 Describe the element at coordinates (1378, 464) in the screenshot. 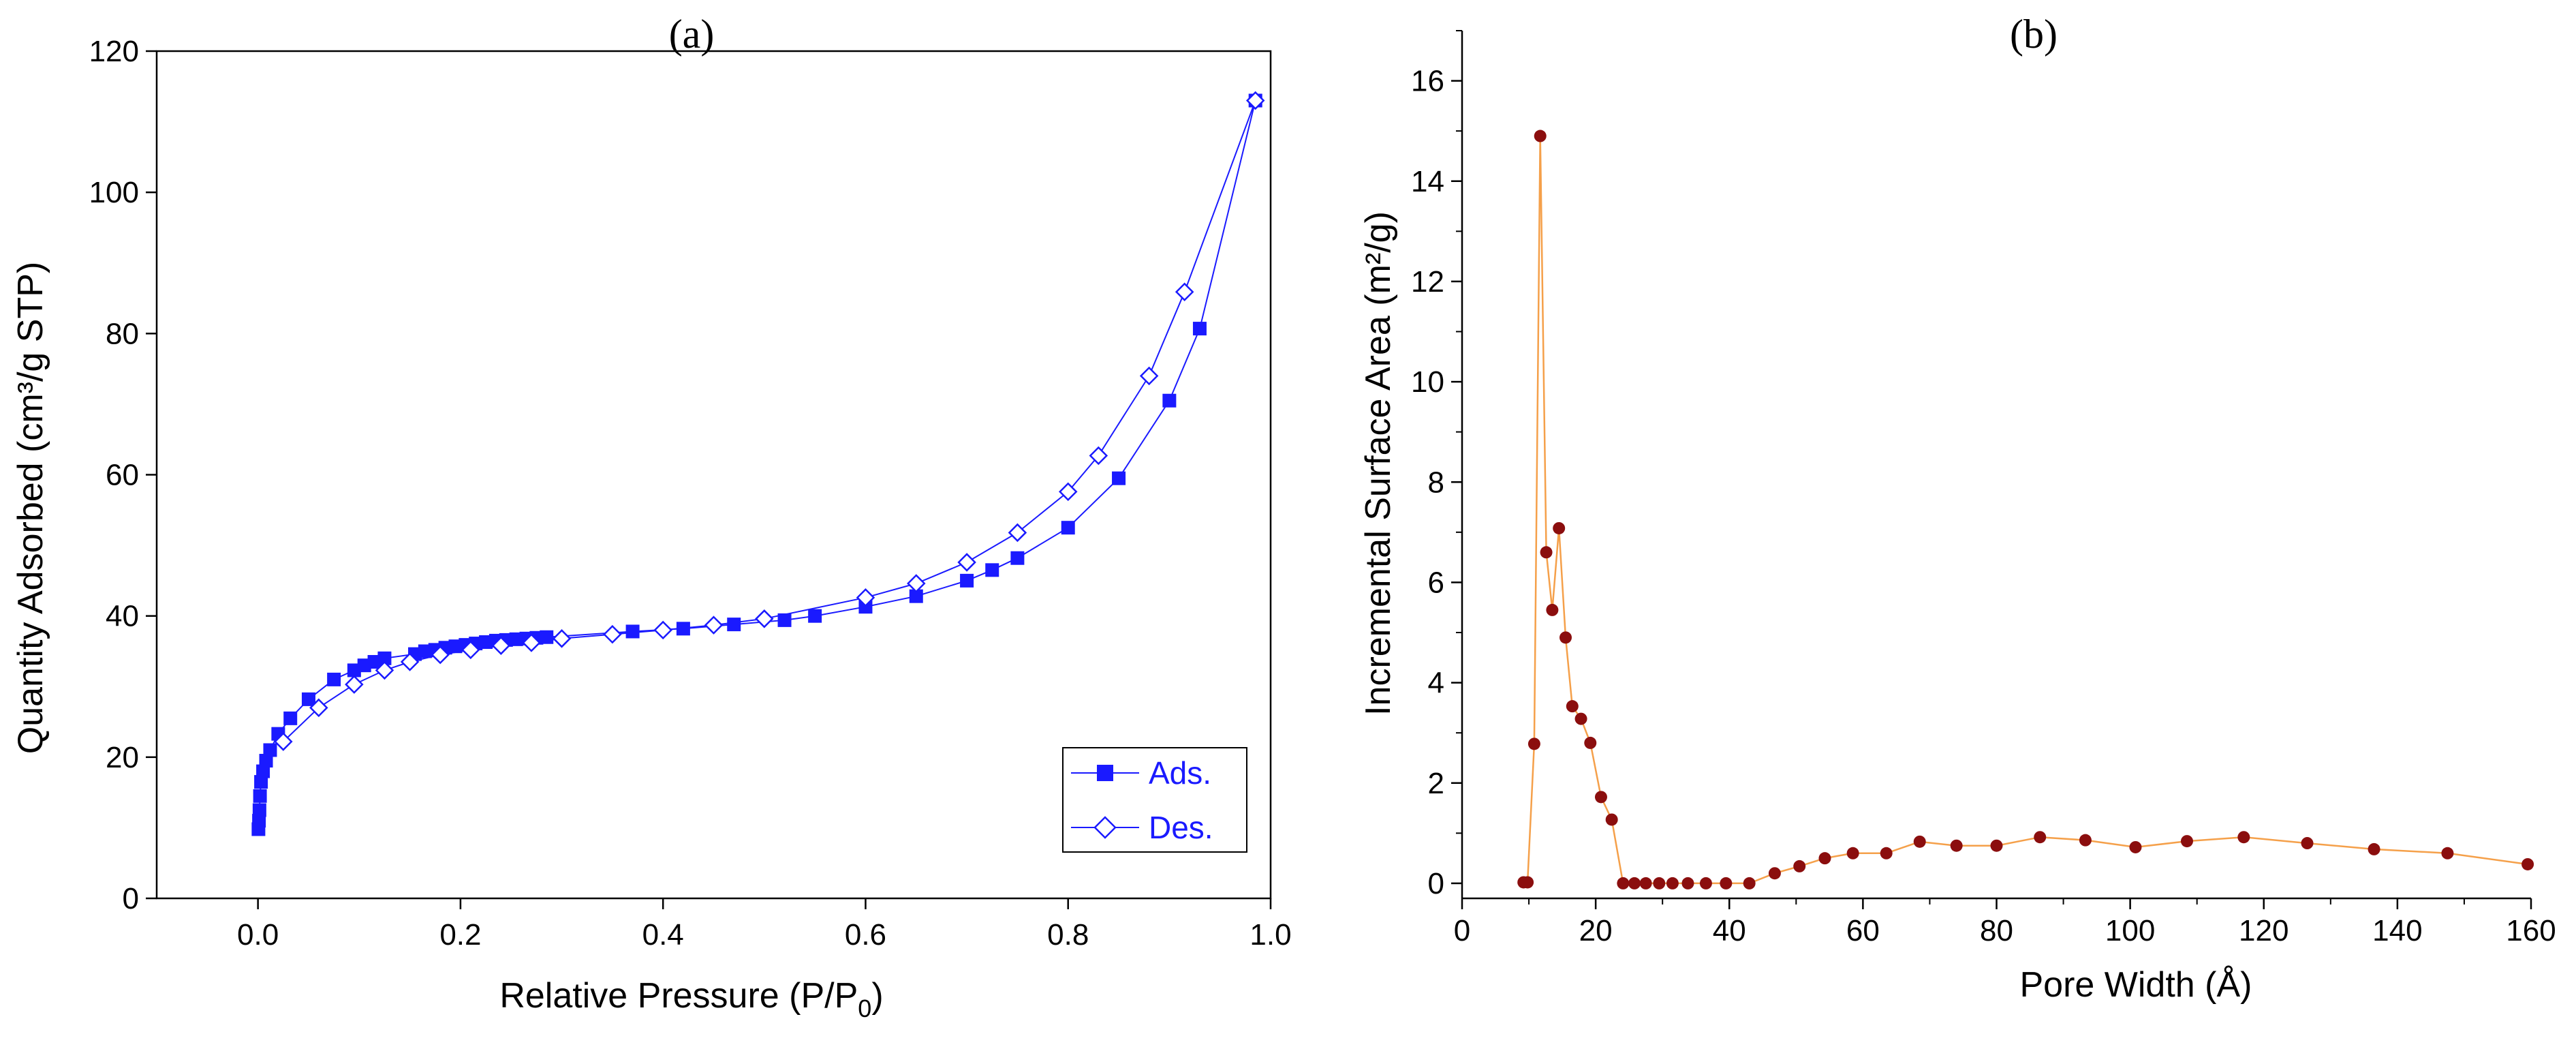

I see `panel-b-y-axis-title: Incremental Surface Area (m²/g)` at that location.